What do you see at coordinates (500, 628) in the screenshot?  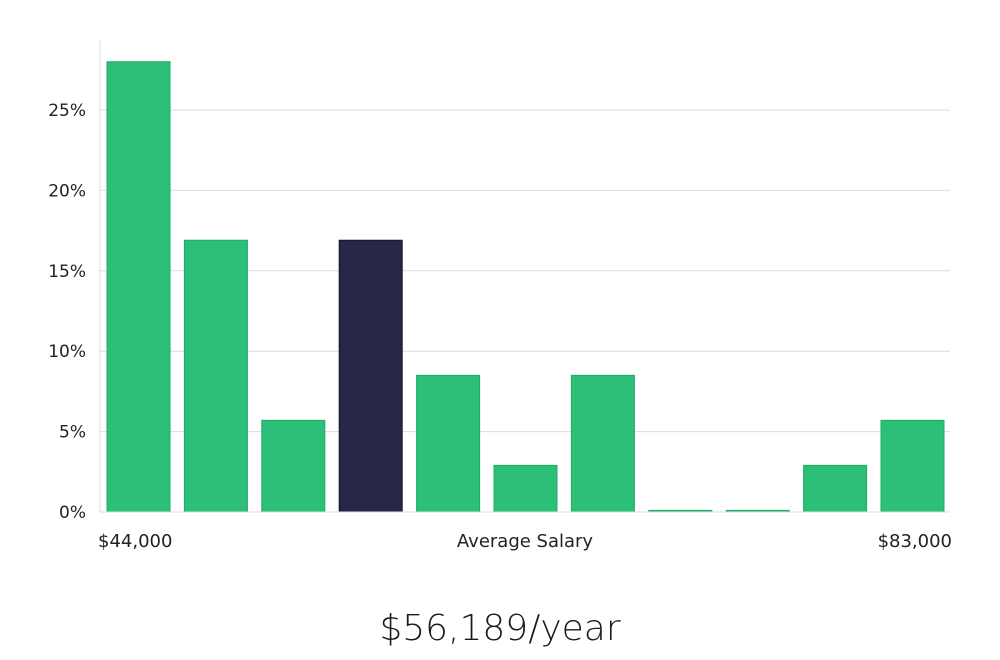 I see `average-salary-value: $56,189/year` at bounding box center [500, 628].